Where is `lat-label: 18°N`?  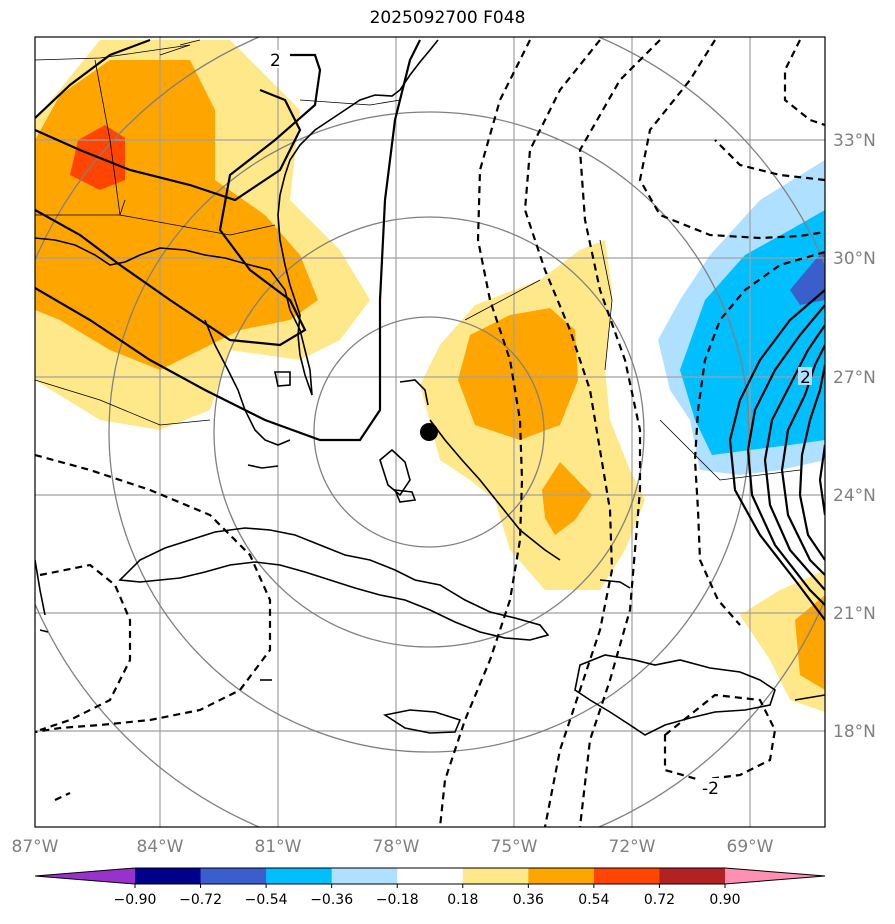 lat-label: 18°N is located at coordinates (854, 732).